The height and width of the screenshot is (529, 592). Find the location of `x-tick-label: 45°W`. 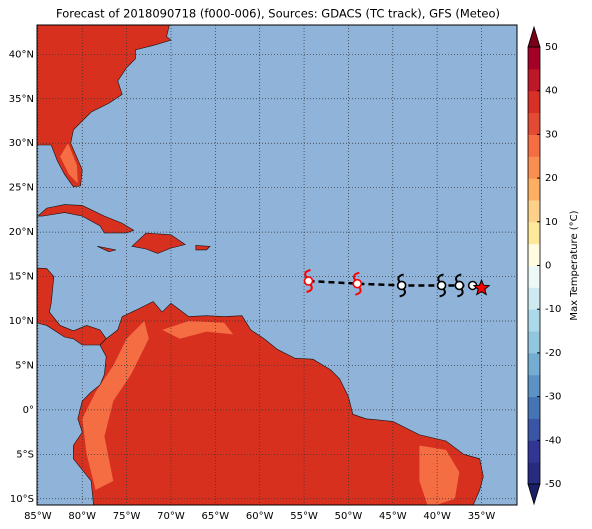

x-tick-label: 45°W is located at coordinates (393, 516).